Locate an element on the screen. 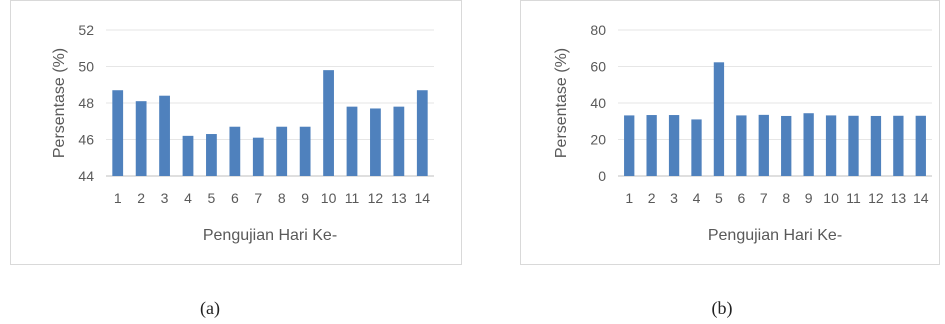 The image size is (945, 324). y-tick-label: 46 is located at coordinates (86, 140).